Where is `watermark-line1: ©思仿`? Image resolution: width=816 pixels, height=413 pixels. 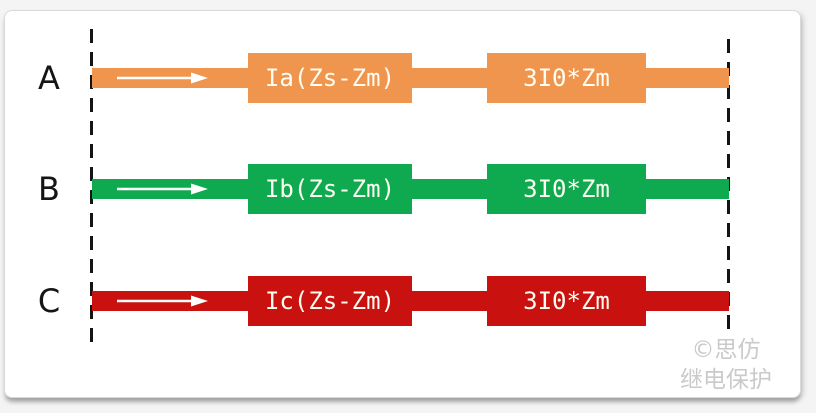
watermark-line1: ©思仿 is located at coordinates (726, 350).